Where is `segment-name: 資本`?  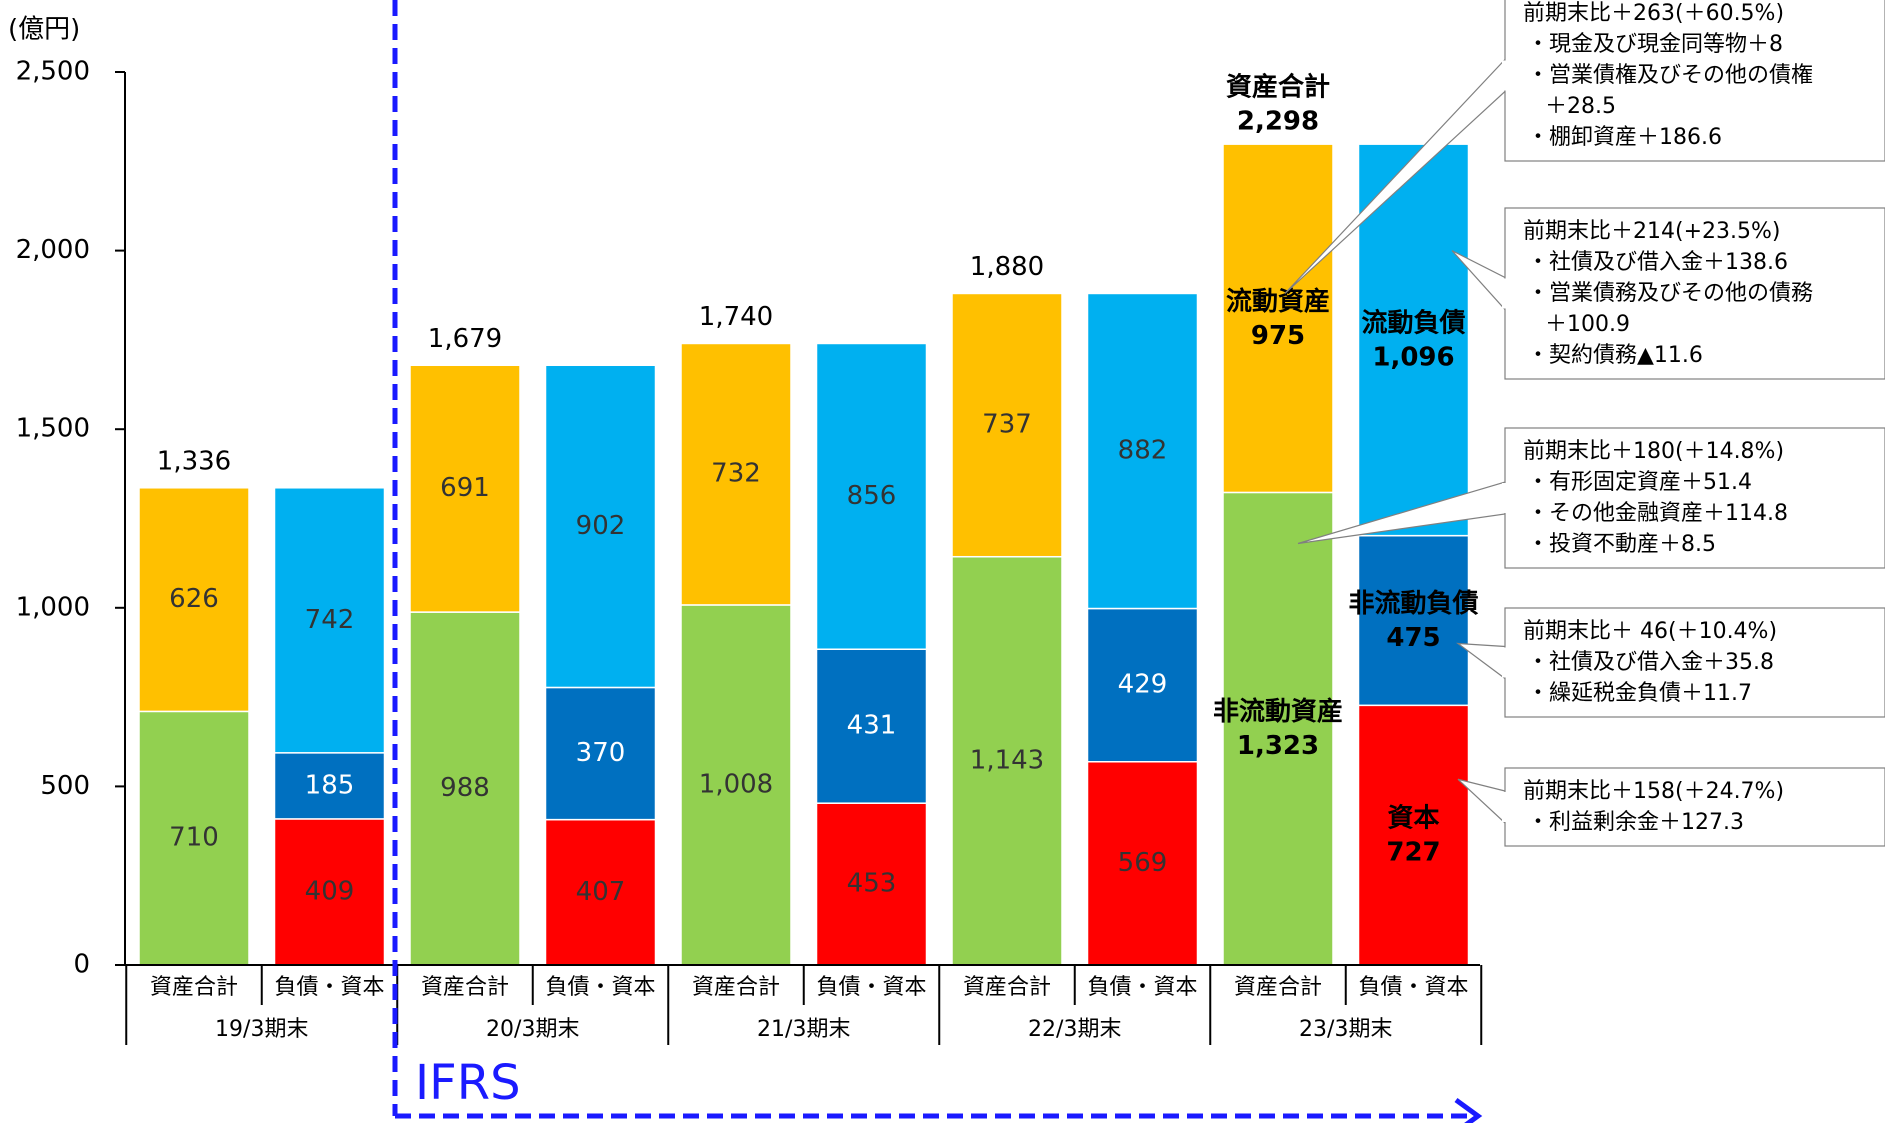 segment-name: 資本 is located at coordinates (1413, 819).